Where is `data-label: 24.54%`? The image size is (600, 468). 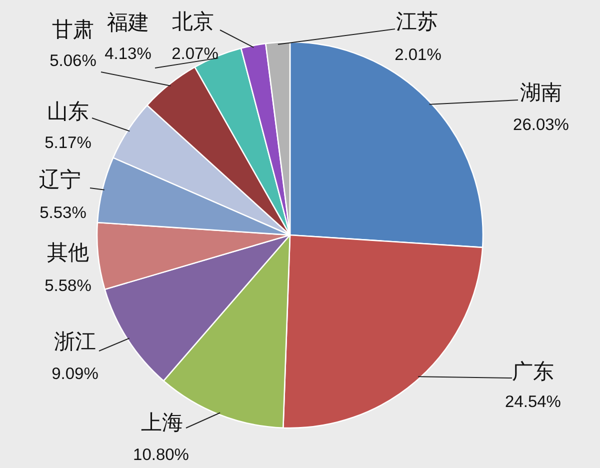
data-label: 24.54% is located at coordinates (533, 402).